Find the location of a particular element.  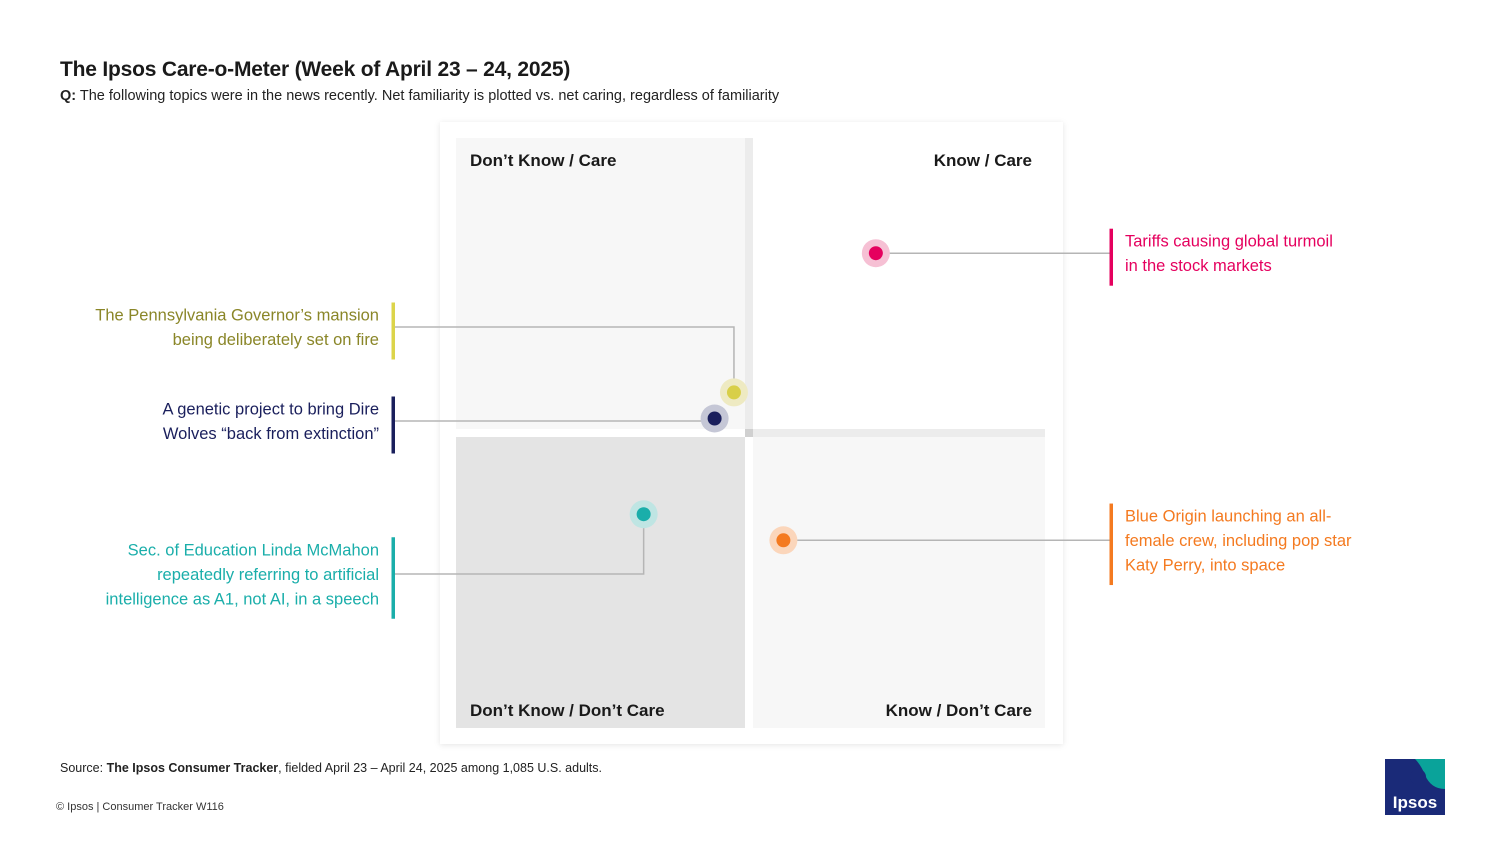

ipsos-logo: Ipsos is located at coordinates (1415, 787).